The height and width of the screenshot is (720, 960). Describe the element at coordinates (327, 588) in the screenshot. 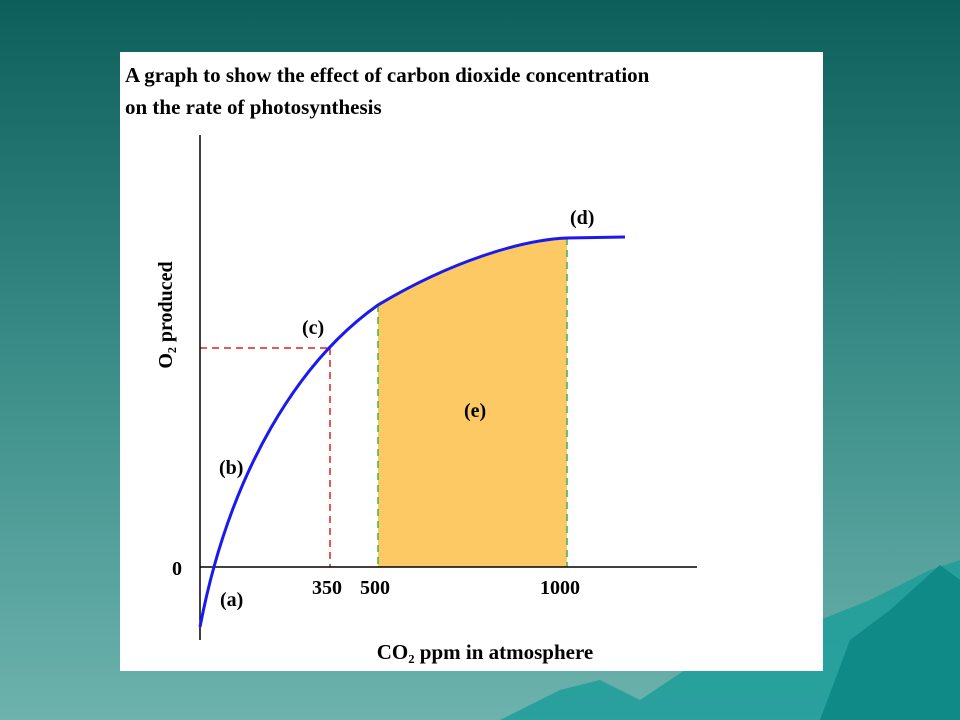

I see `x-tick-label: 350` at that location.